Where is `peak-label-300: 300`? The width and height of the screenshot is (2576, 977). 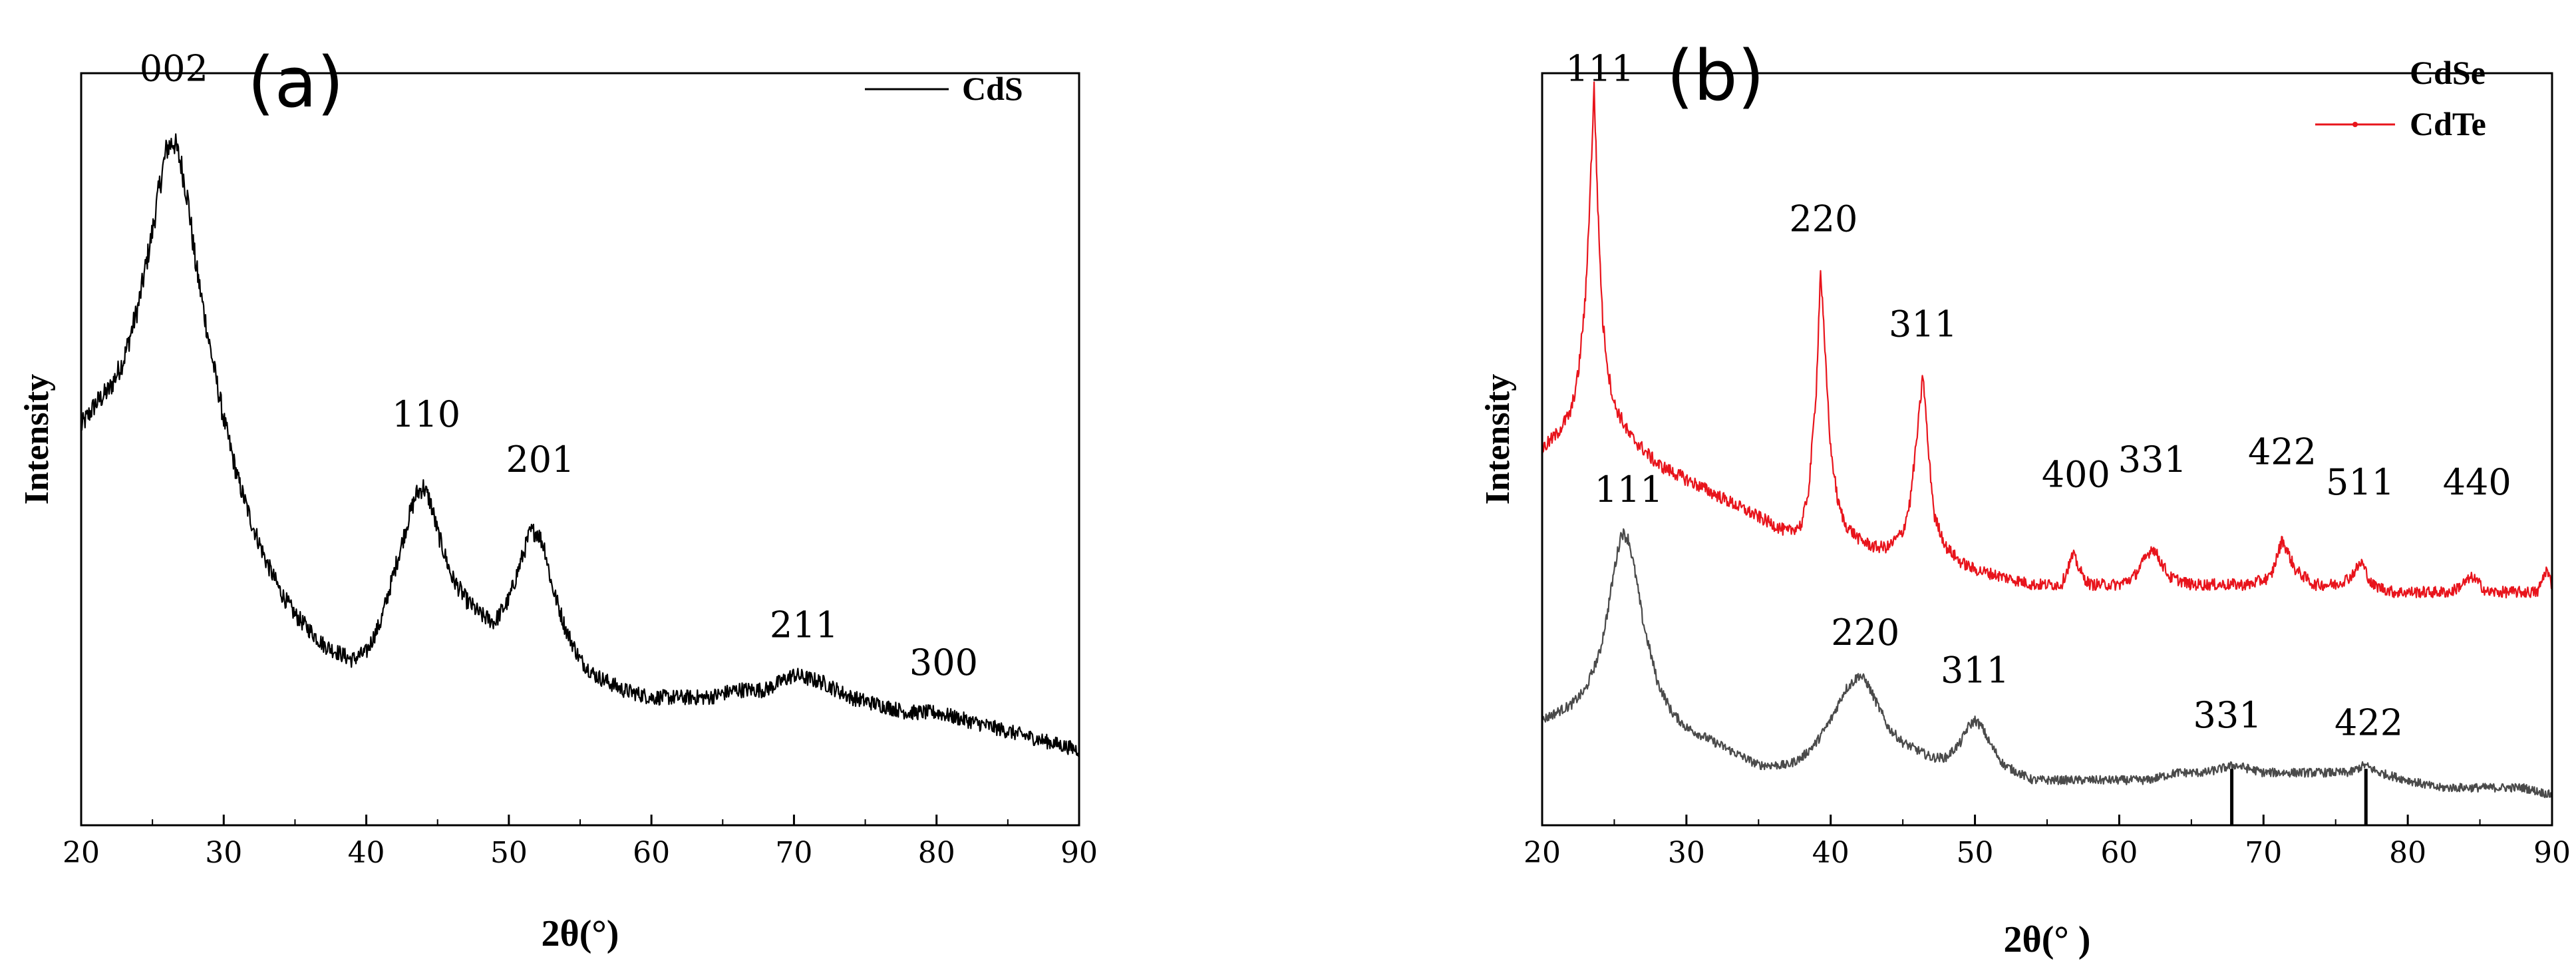
peak-label-300: 300 is located at coordinates (943, 663).